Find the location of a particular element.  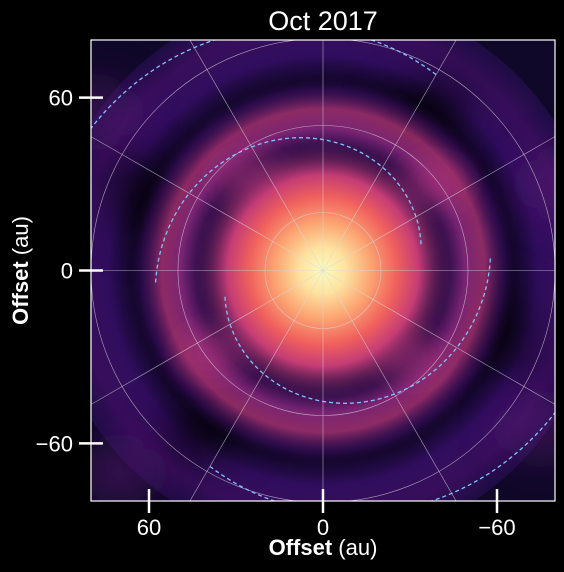

x-axis-label-bold: Offset is located at coordinates (301, 547).